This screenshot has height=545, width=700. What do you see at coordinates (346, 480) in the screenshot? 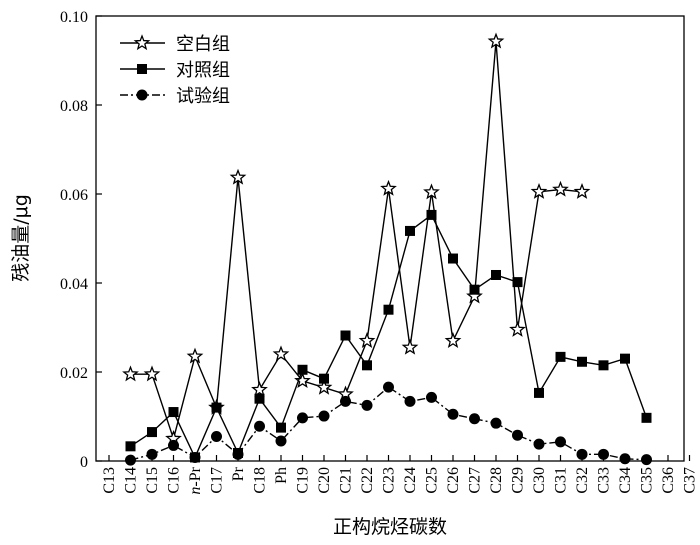
I see `x-tick-label: C21` at bounding box center [346, 480].